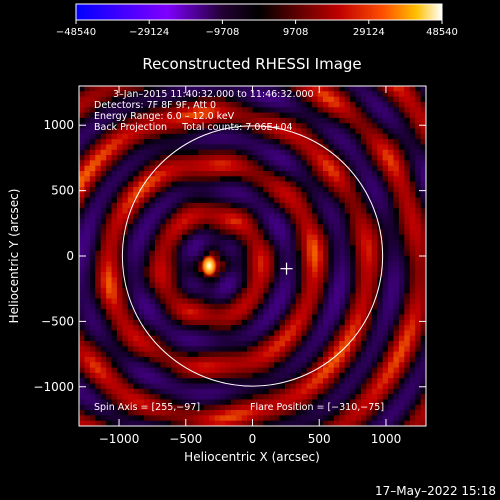 The height and width of the screenshot is (500, 500). What do you see at coordinates (251, 64) in the screenshot?
I see `chart-title: Reconstructed RHESSI Image` at bounding box center [251, 64].